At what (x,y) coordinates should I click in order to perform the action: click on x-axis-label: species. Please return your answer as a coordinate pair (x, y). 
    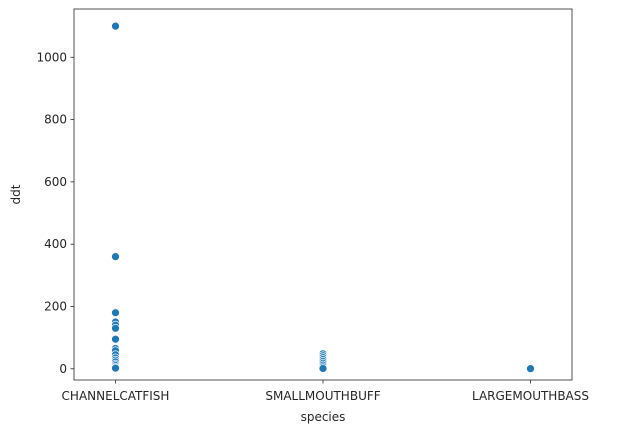
    Looking at the image, I should click on (323, 417).